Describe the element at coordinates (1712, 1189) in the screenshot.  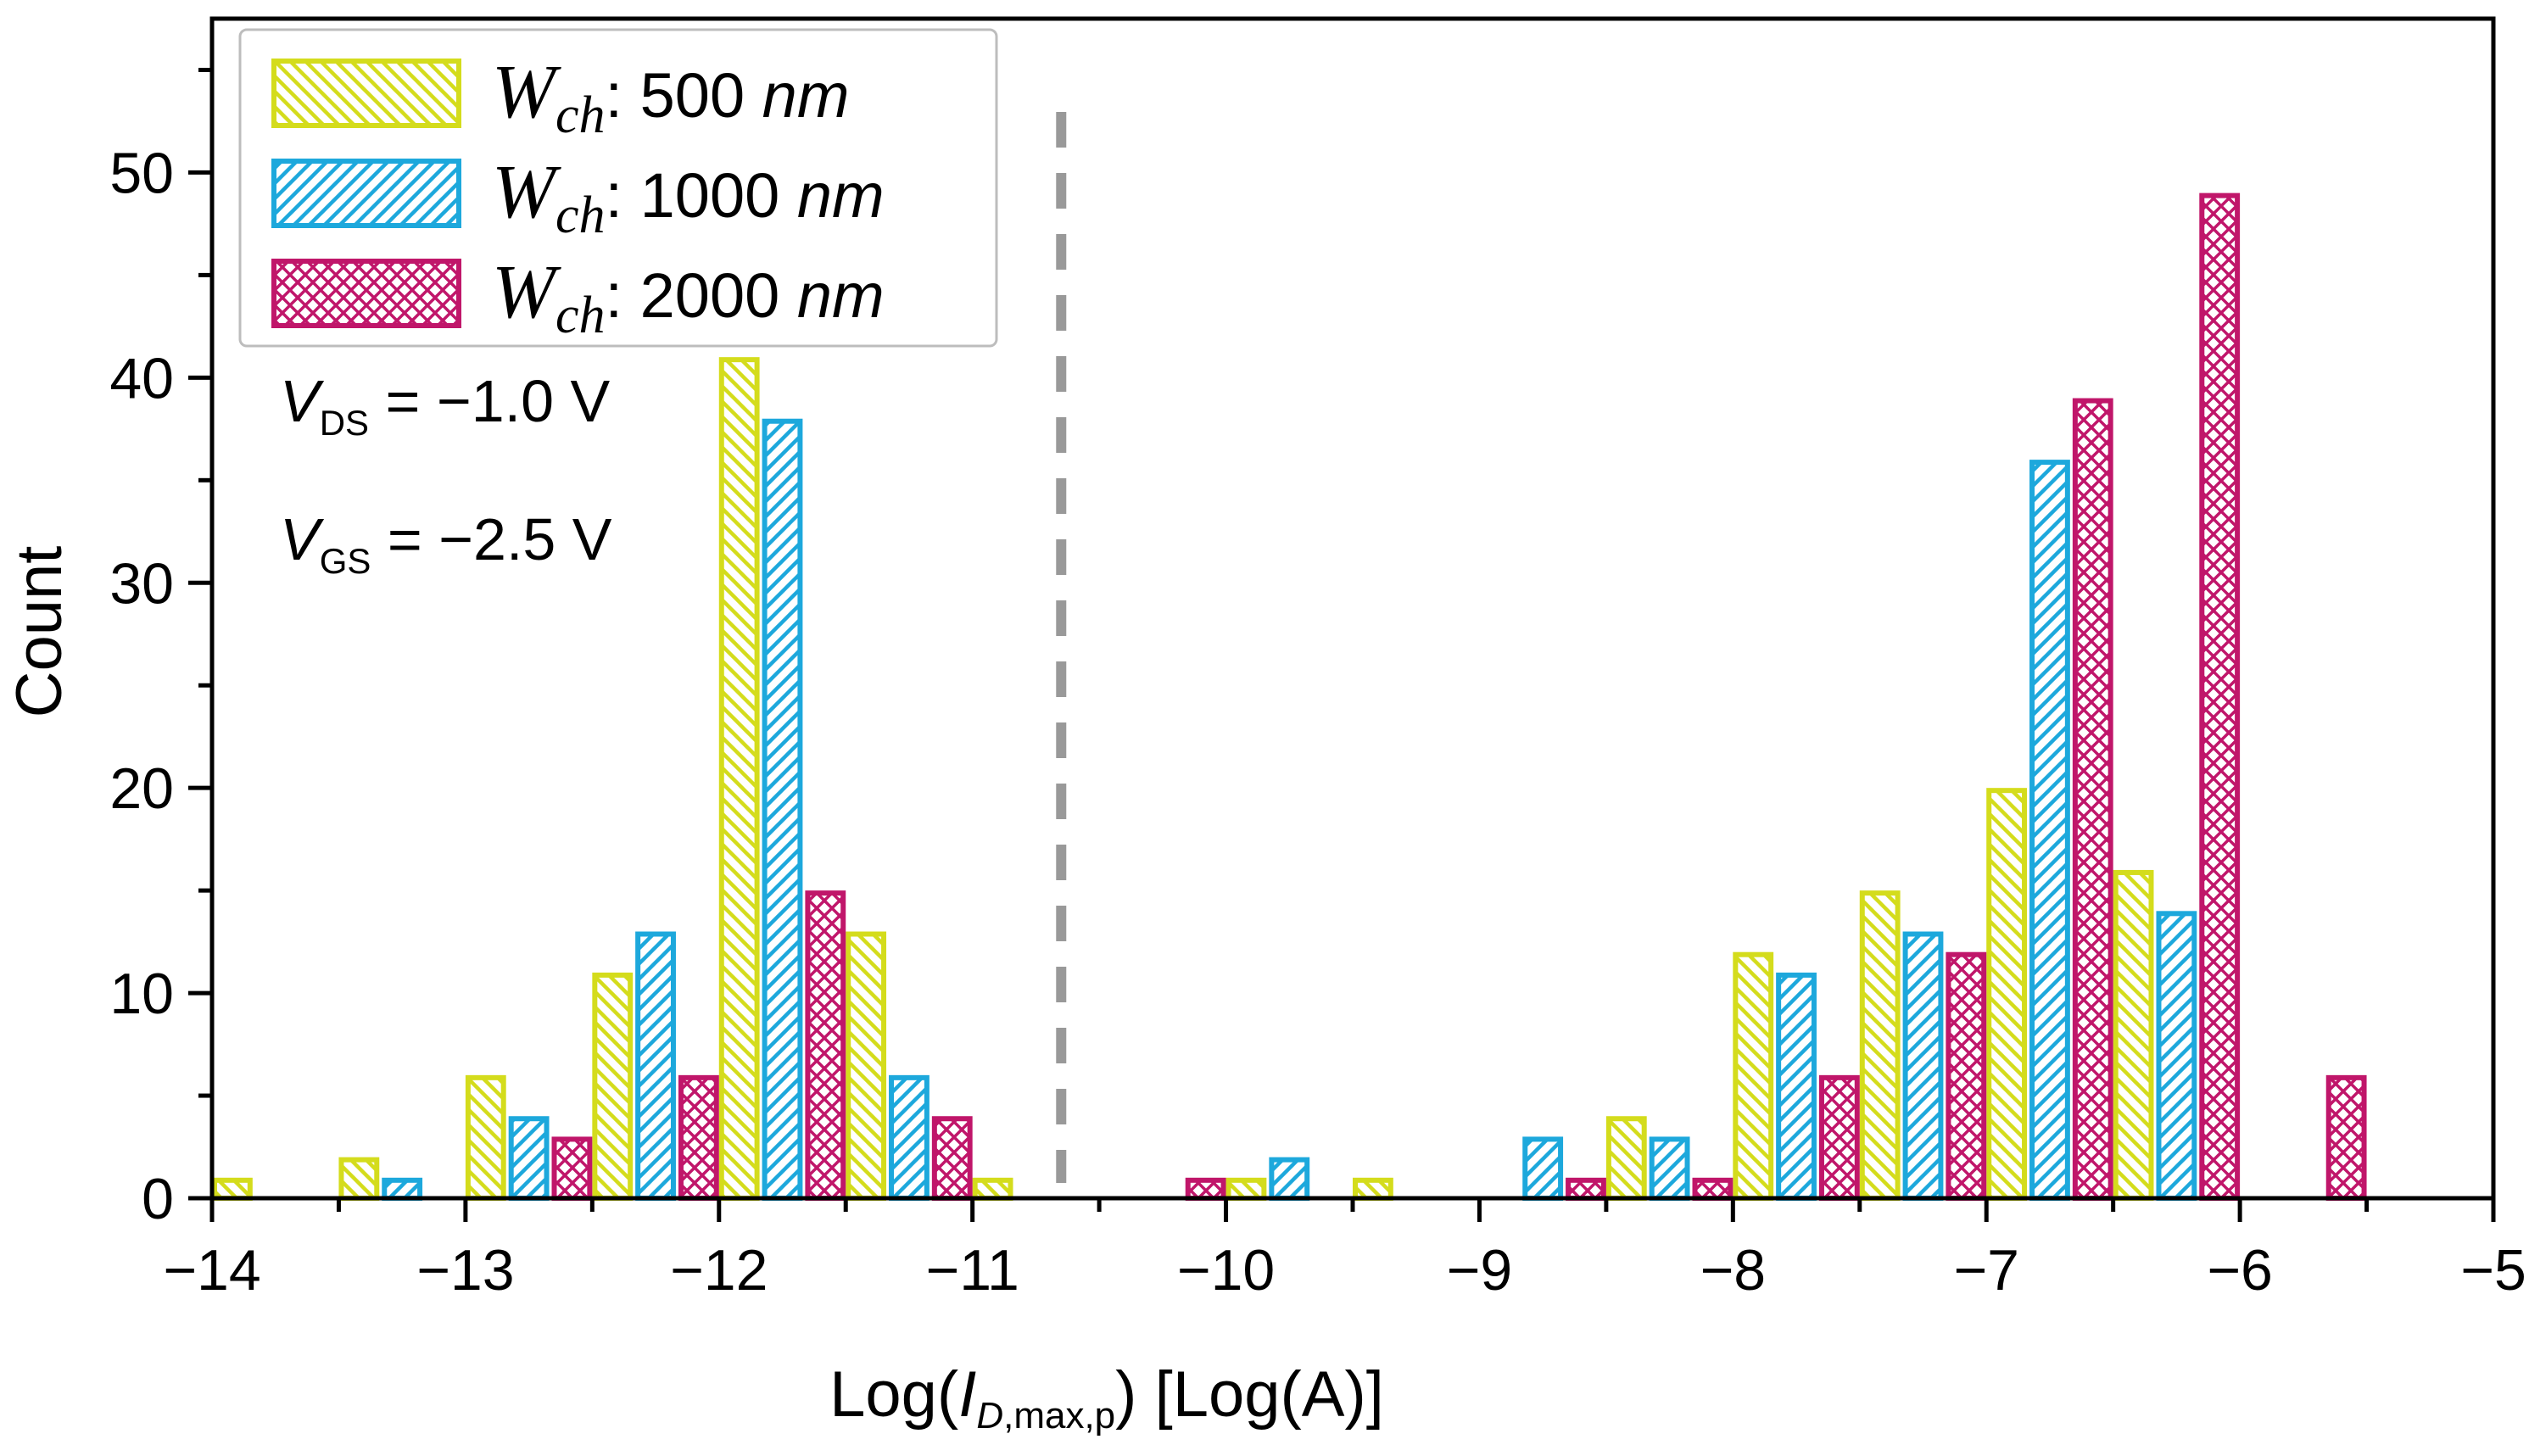
I see `bar-2000-nm-bin--8_5` at that location.